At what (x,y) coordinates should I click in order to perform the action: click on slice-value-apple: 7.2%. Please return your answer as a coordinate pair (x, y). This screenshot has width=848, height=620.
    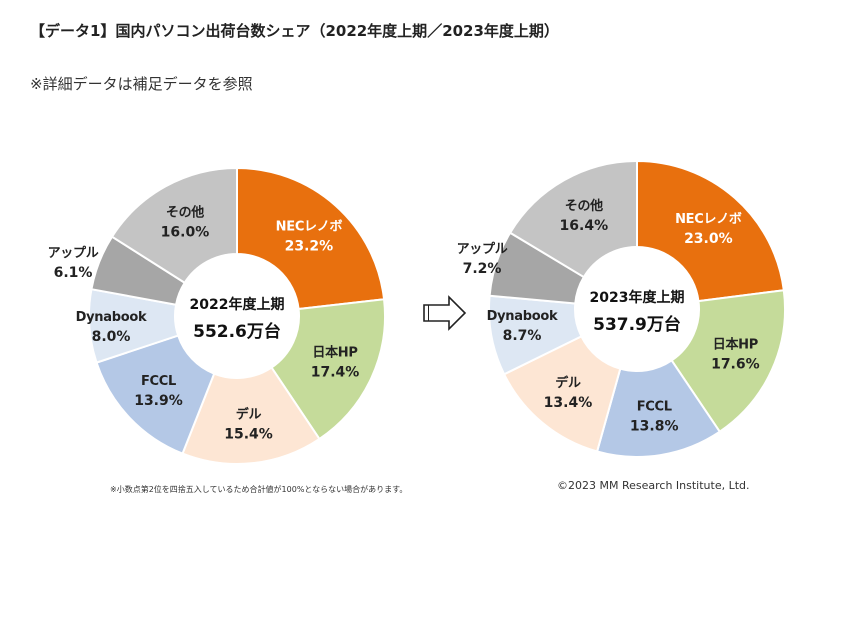
    Looking at the image, I should click on (482, 269).